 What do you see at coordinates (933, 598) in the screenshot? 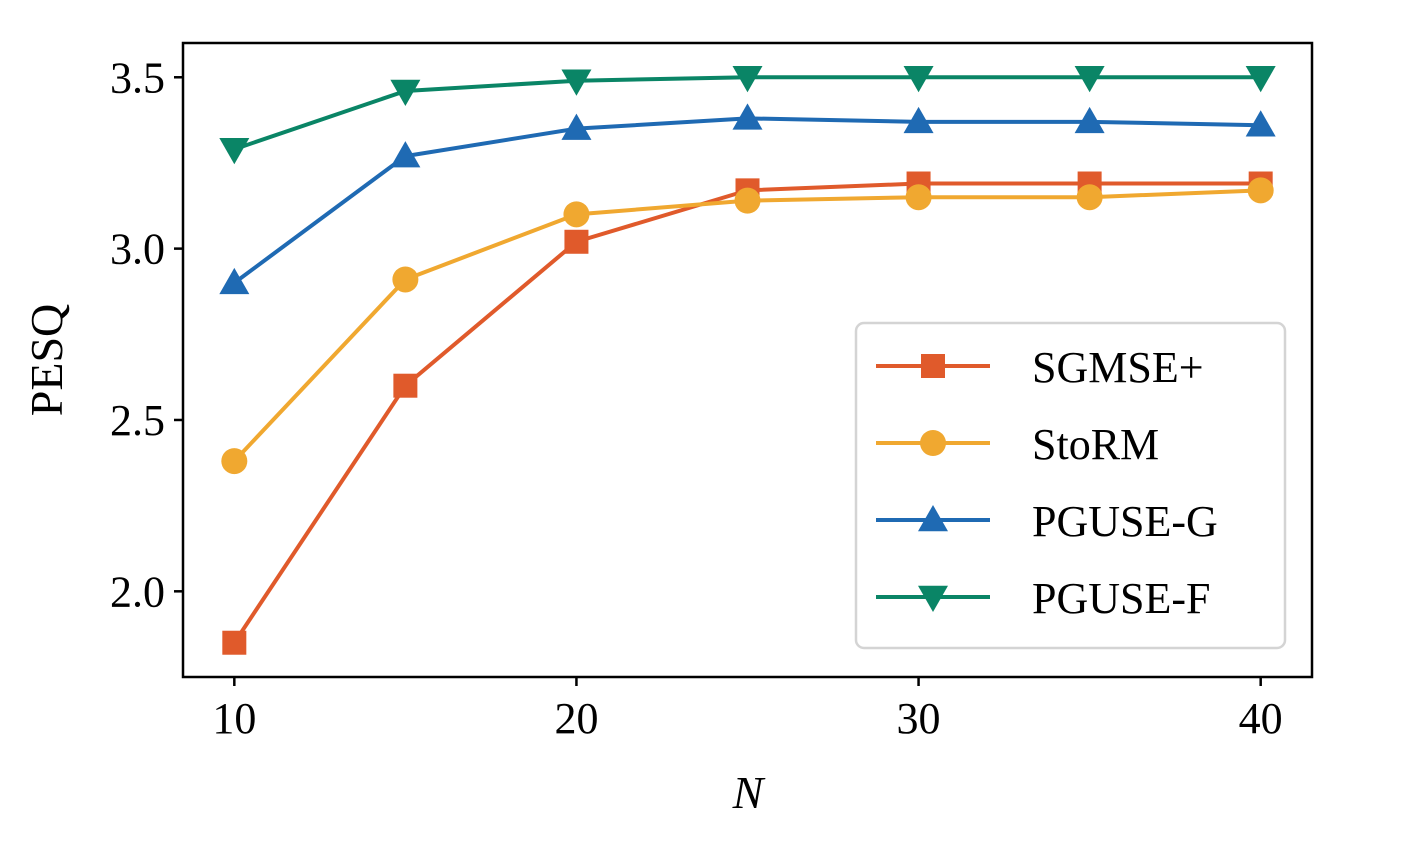
I see `legend-marker-pguse-f` at bounding box center [933, 598].